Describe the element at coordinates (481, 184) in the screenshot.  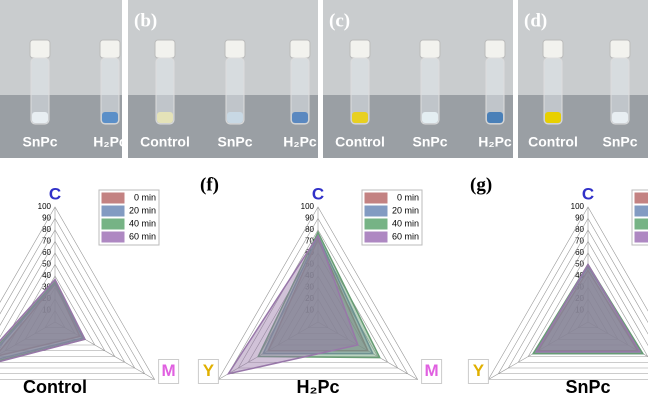
I see `panel-label: (g)` at that location.